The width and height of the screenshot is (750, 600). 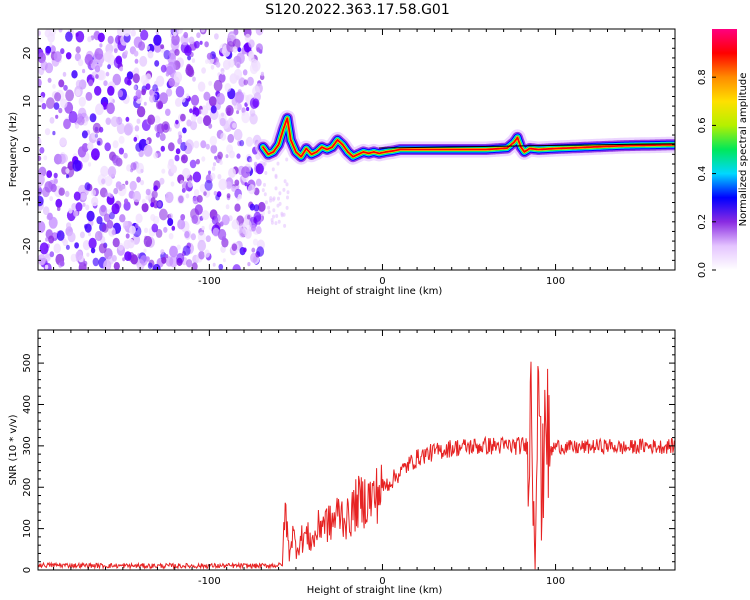 What do you see at coordinates (27, 445) in the screenshot?
I see `y-tick-label: 300` at bounding box center [27, 445].